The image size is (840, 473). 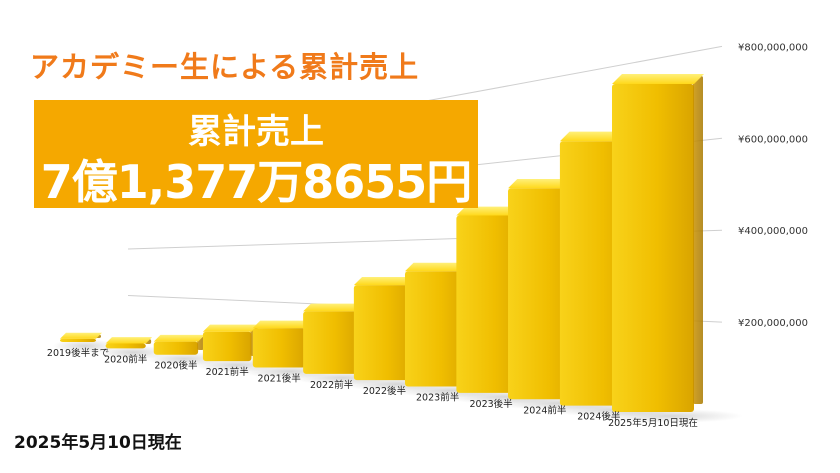 I want to click on category-label: 2021前半, so click(x=227, y=372).